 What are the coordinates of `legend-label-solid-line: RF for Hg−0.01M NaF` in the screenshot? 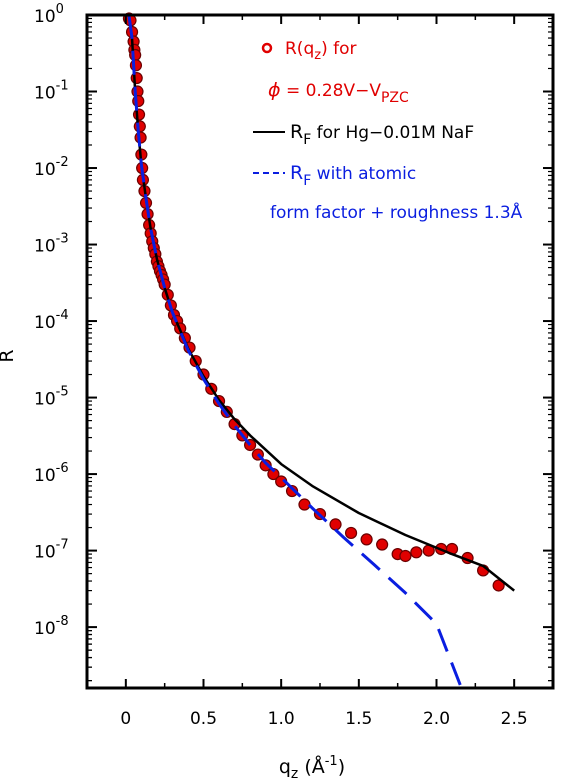 It's located at (382, 134).